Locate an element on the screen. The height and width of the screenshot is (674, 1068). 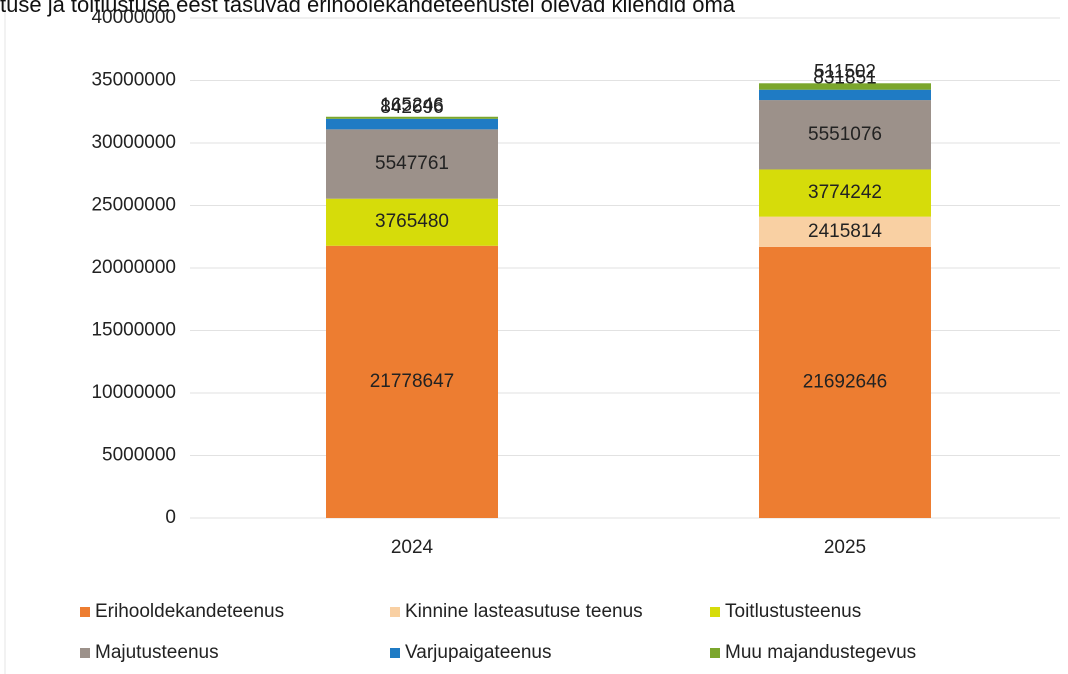
data-label: 5547761 is located at coordinates (412, 163).